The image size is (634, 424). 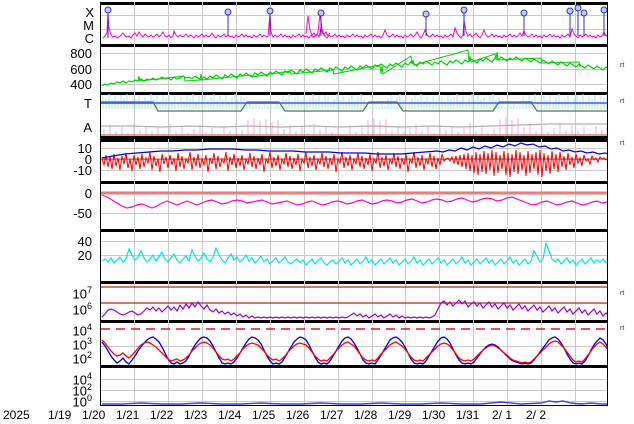 I want to click on flare-marker-group, so click(x=355, y=21).